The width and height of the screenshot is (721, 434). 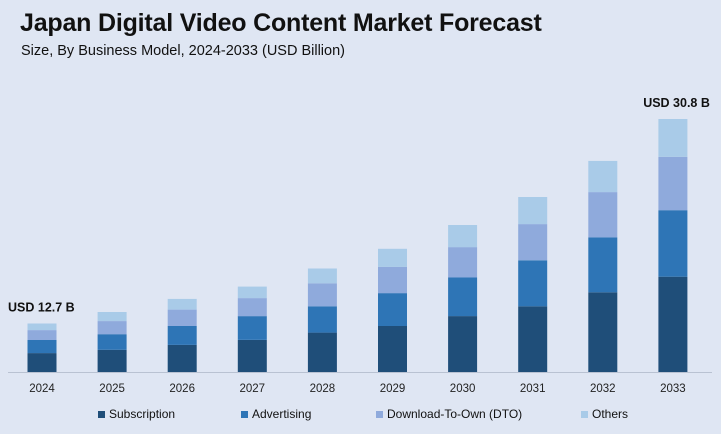 What do you see at coordinates (603, 265) in the screenshot?
I see `bar-segment-2032-s1` at bounding box center [603, 265].